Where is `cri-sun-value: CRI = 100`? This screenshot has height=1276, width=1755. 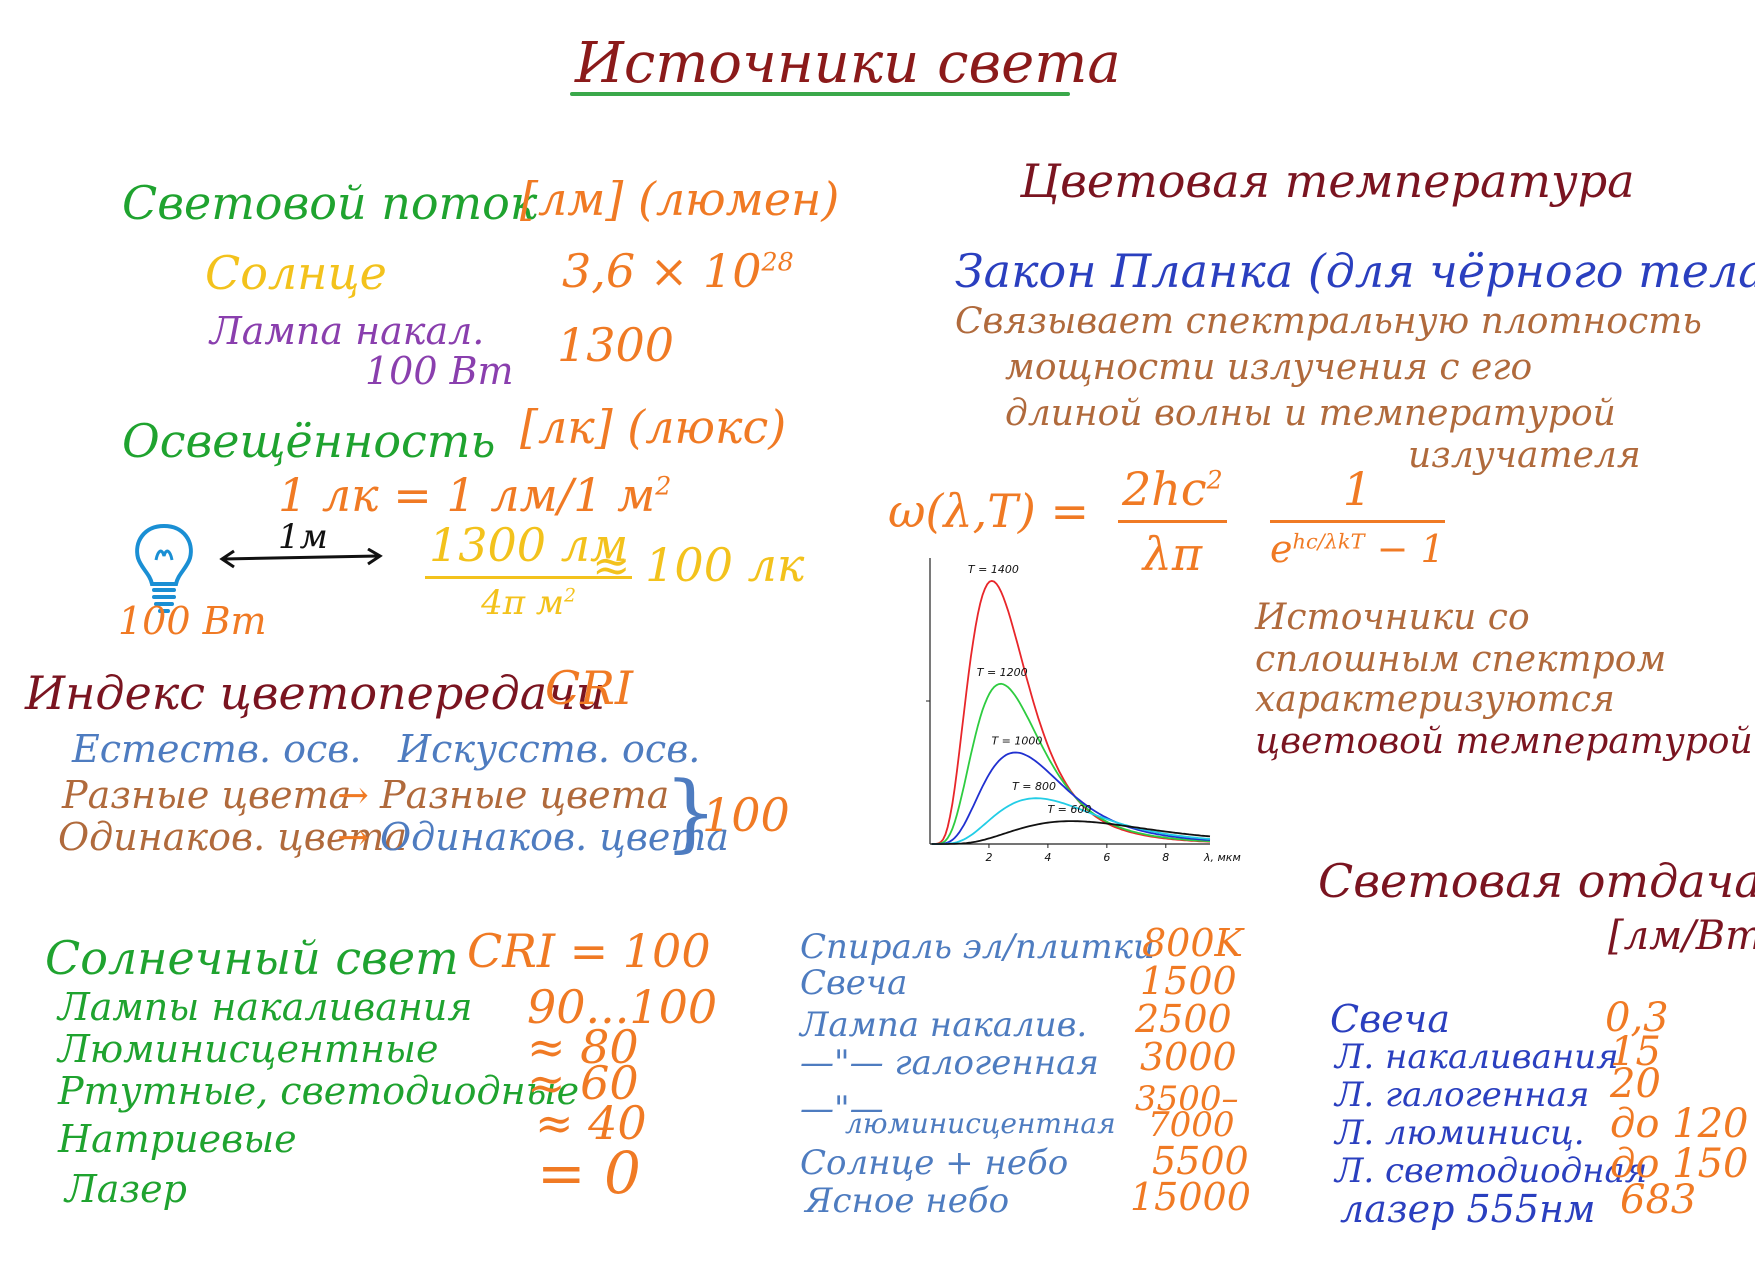
cri-sun-value: CRI = 100 is located at coordinates (589, 951).